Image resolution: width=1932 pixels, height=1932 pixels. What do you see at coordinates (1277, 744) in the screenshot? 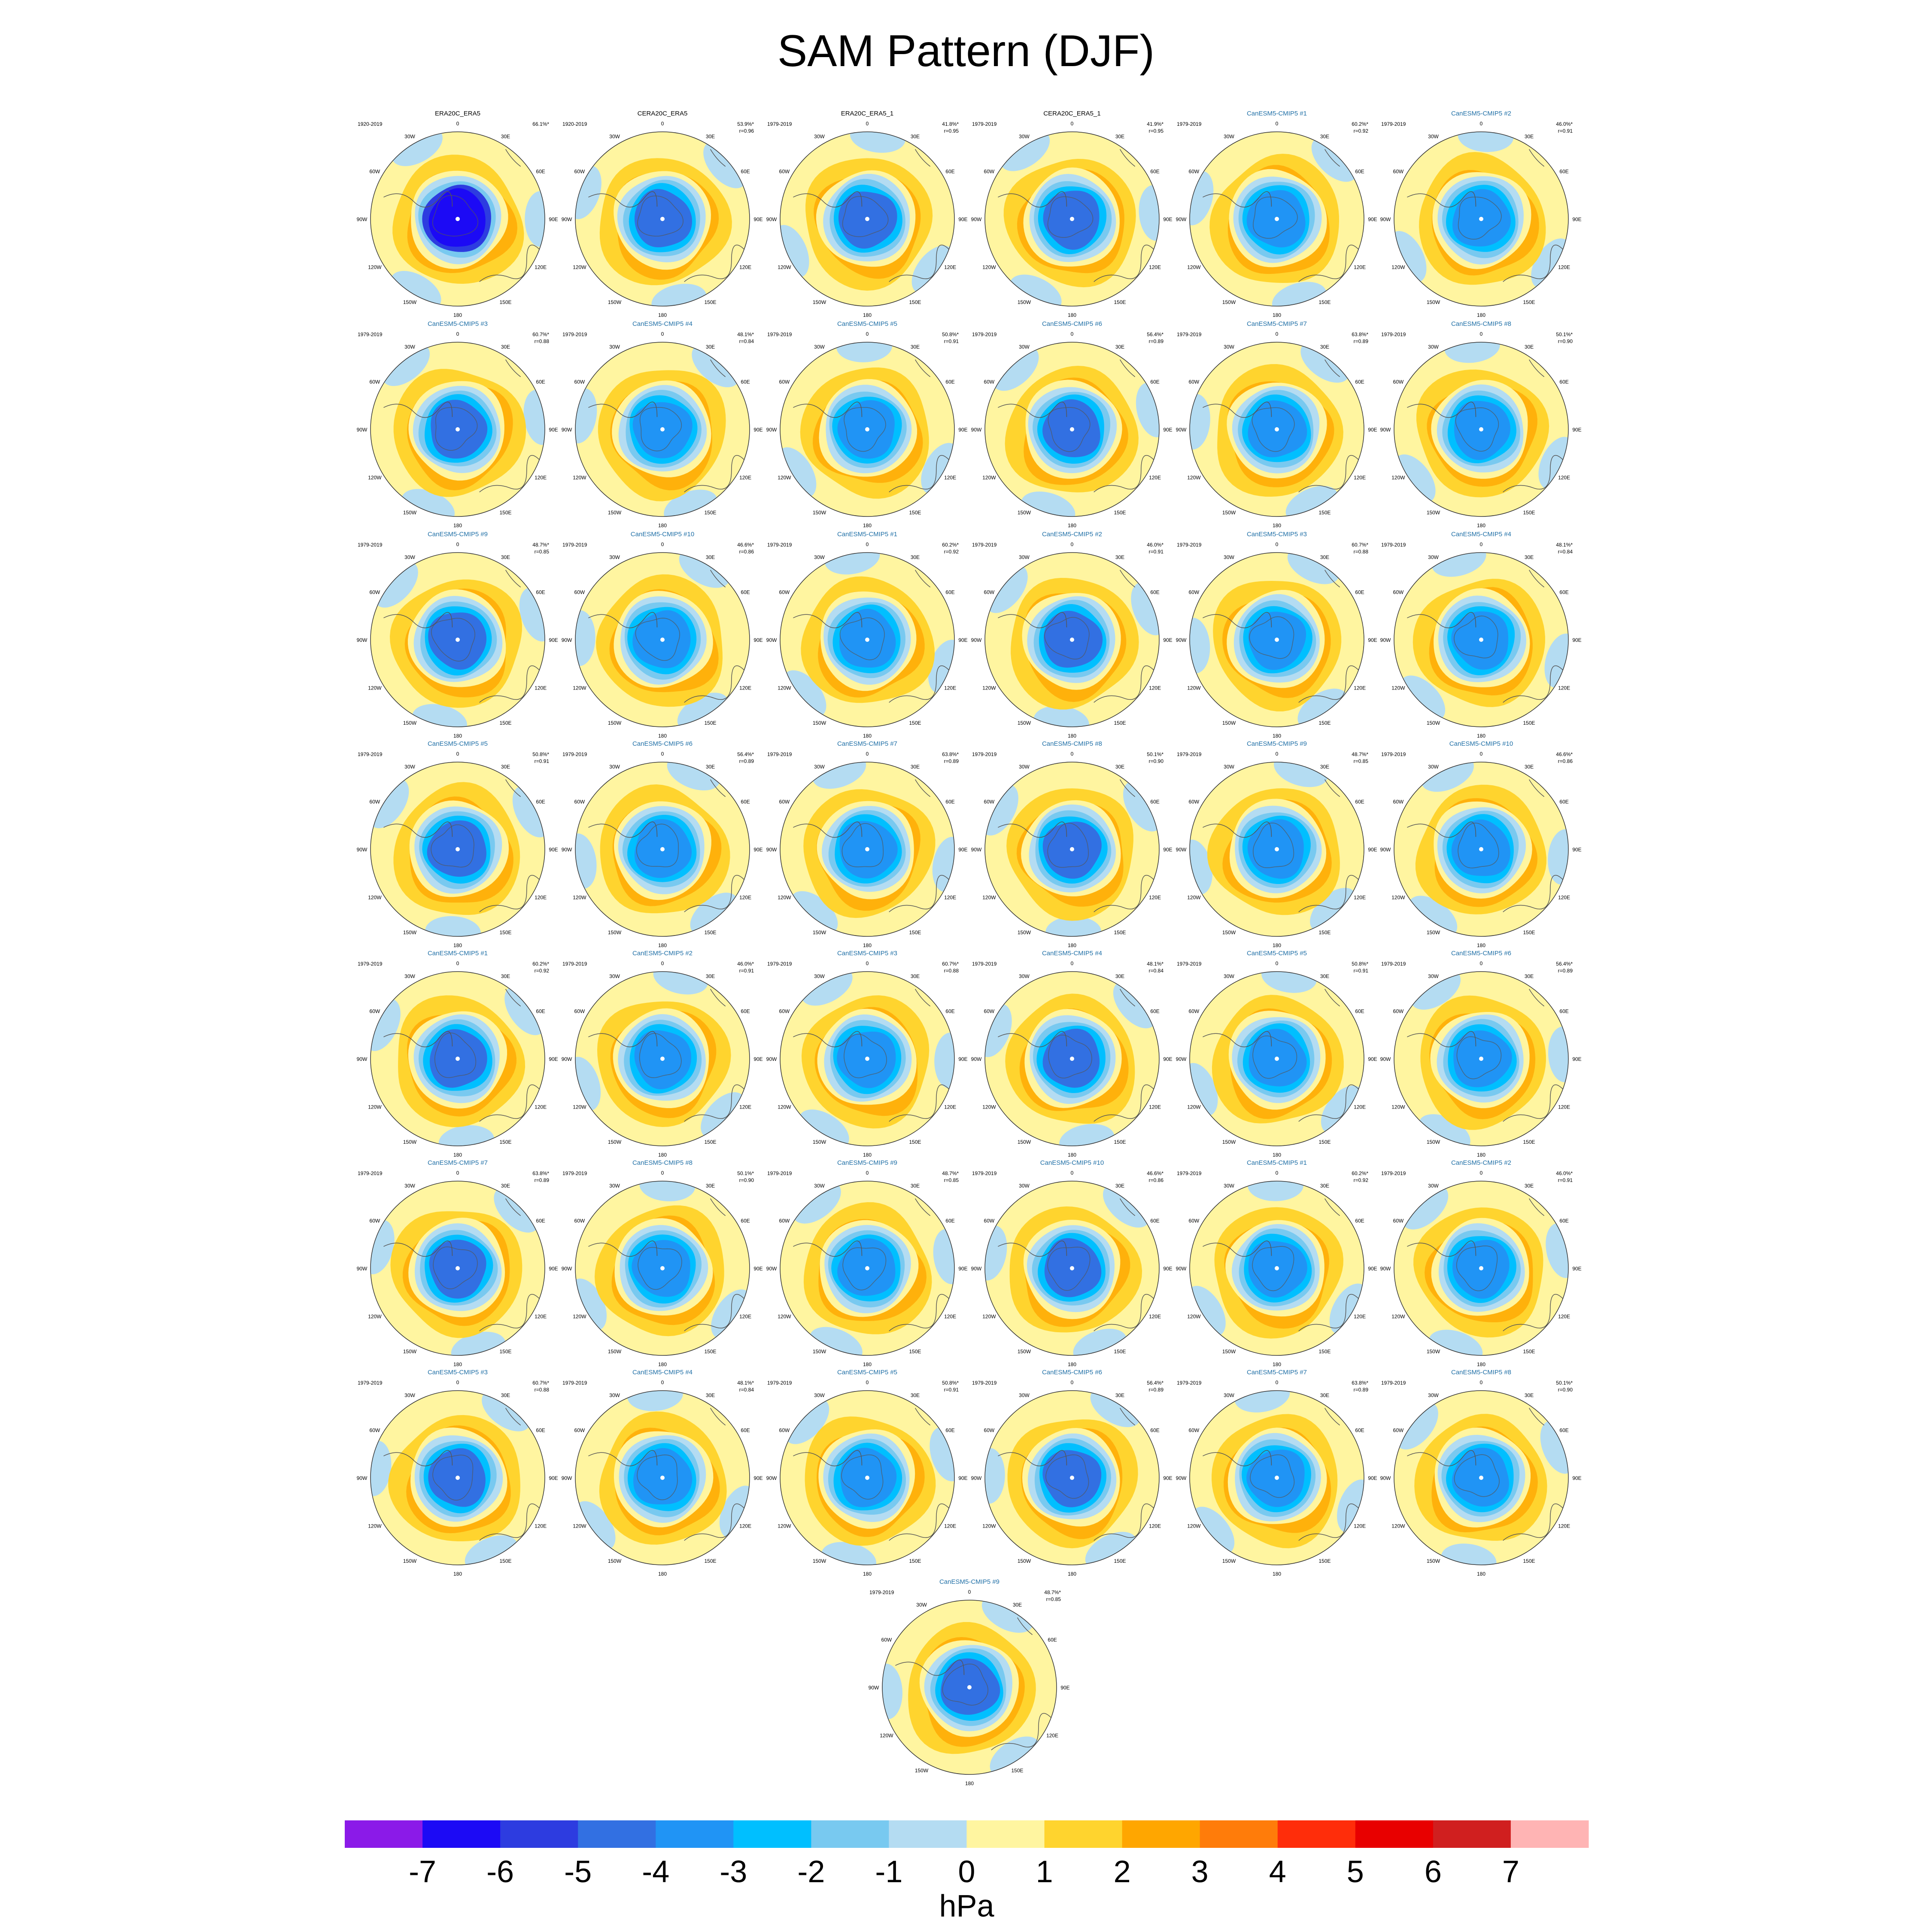
I see `panel-title: CanESM5-CMIP5 #9` at bounding box center [1277, 744].